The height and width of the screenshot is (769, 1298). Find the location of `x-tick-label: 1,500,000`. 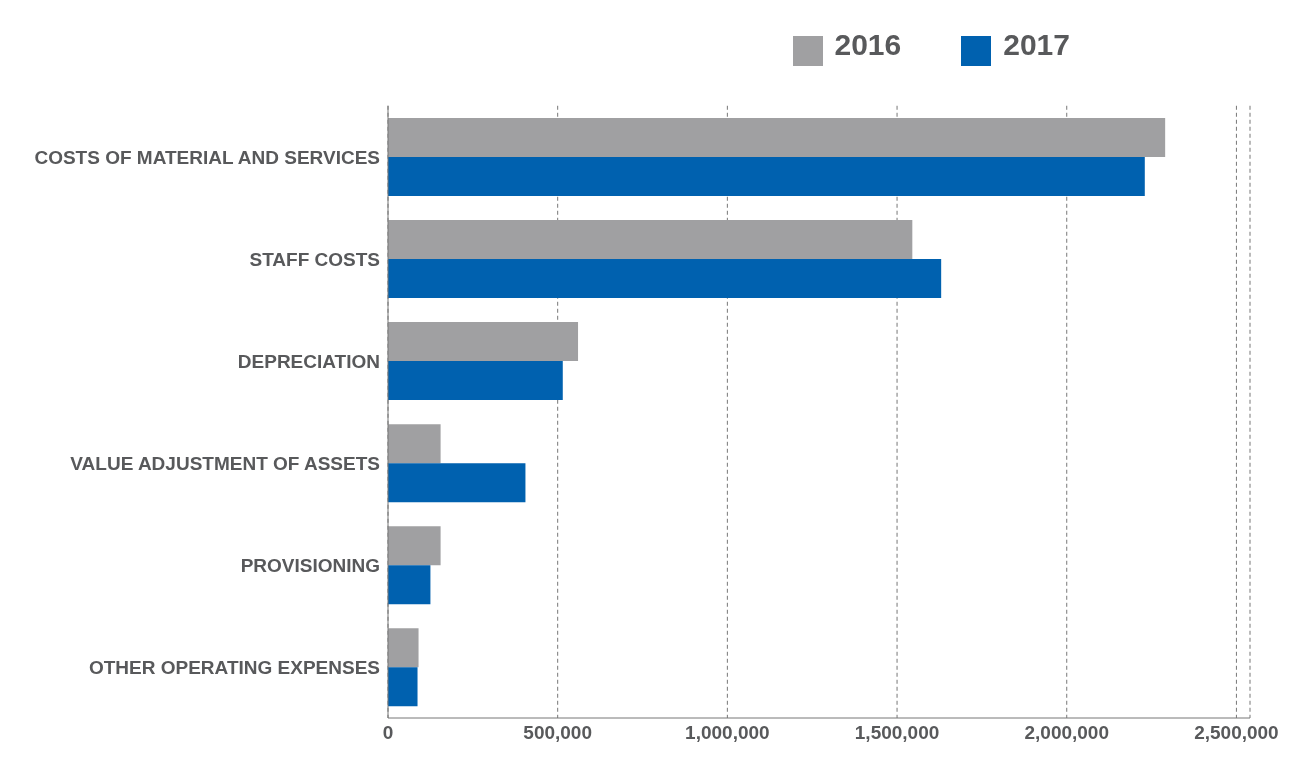

x-tick-label: 1,500,000 is located at coordinates (897, 733).